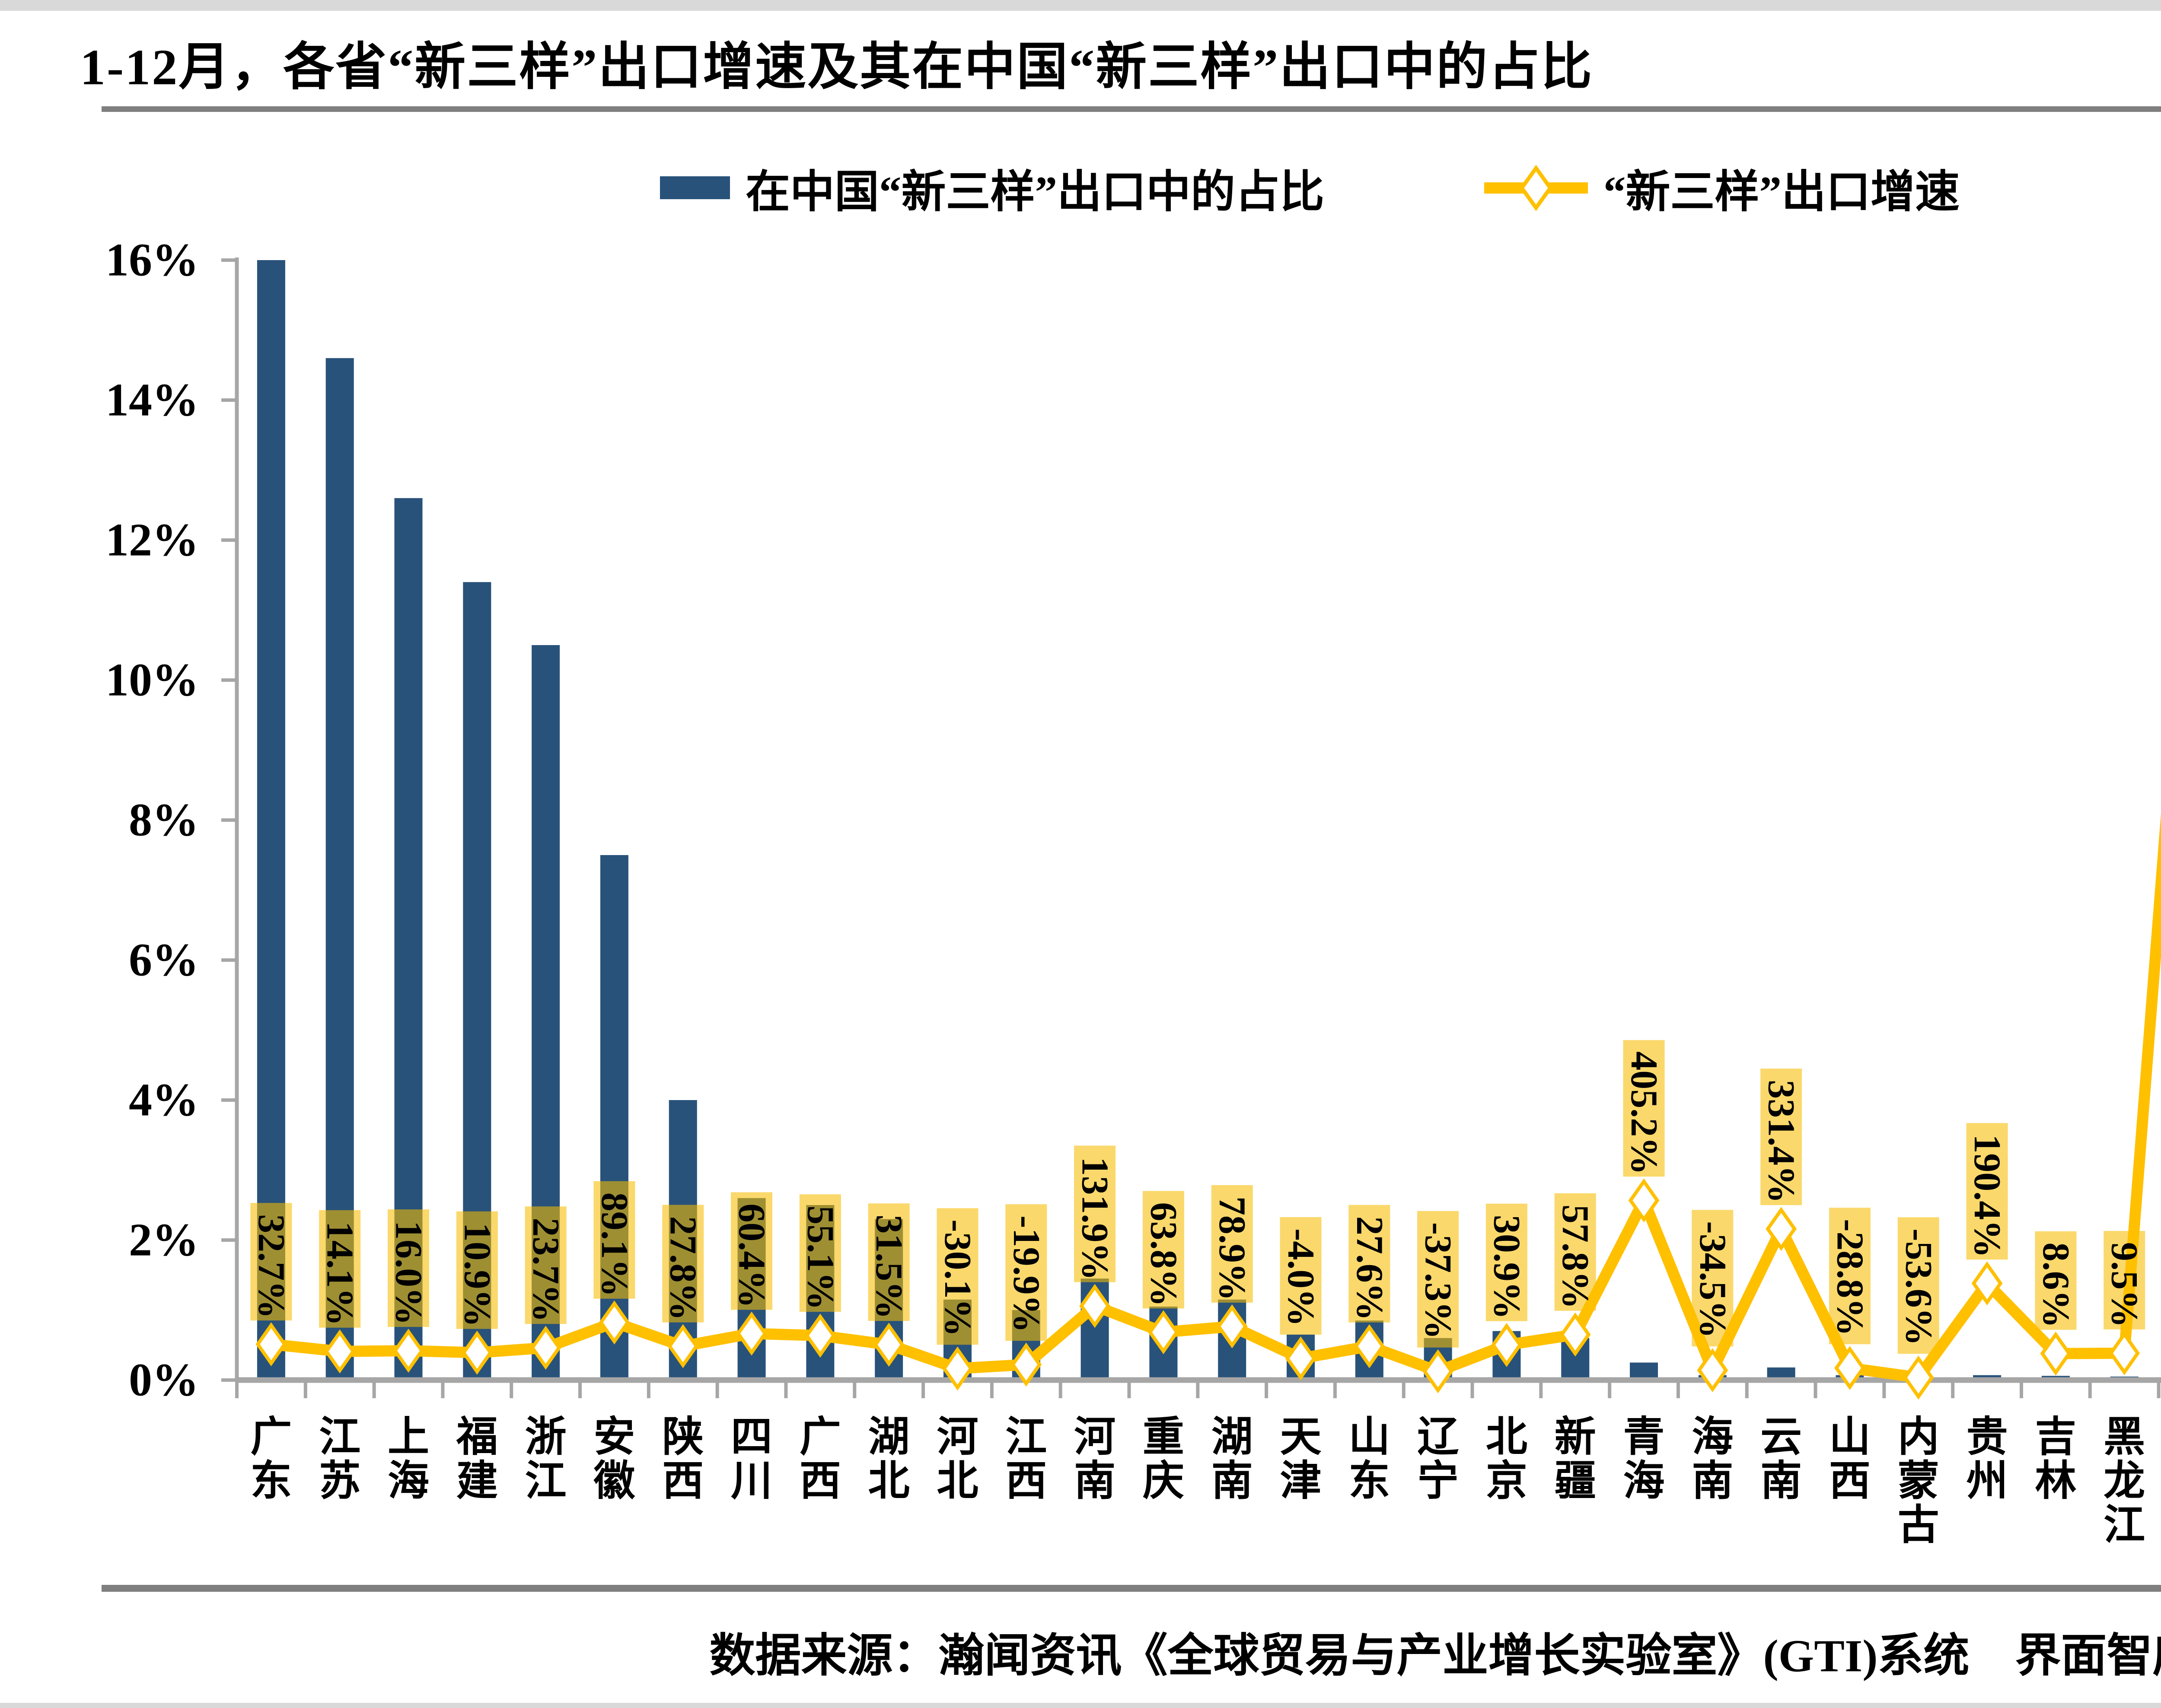  What do you see at coordinates (1438, 1459) in the screenshot?
I see `x-axis-label-辽宁: 辽宁` at bounding box center [1438, 1459].